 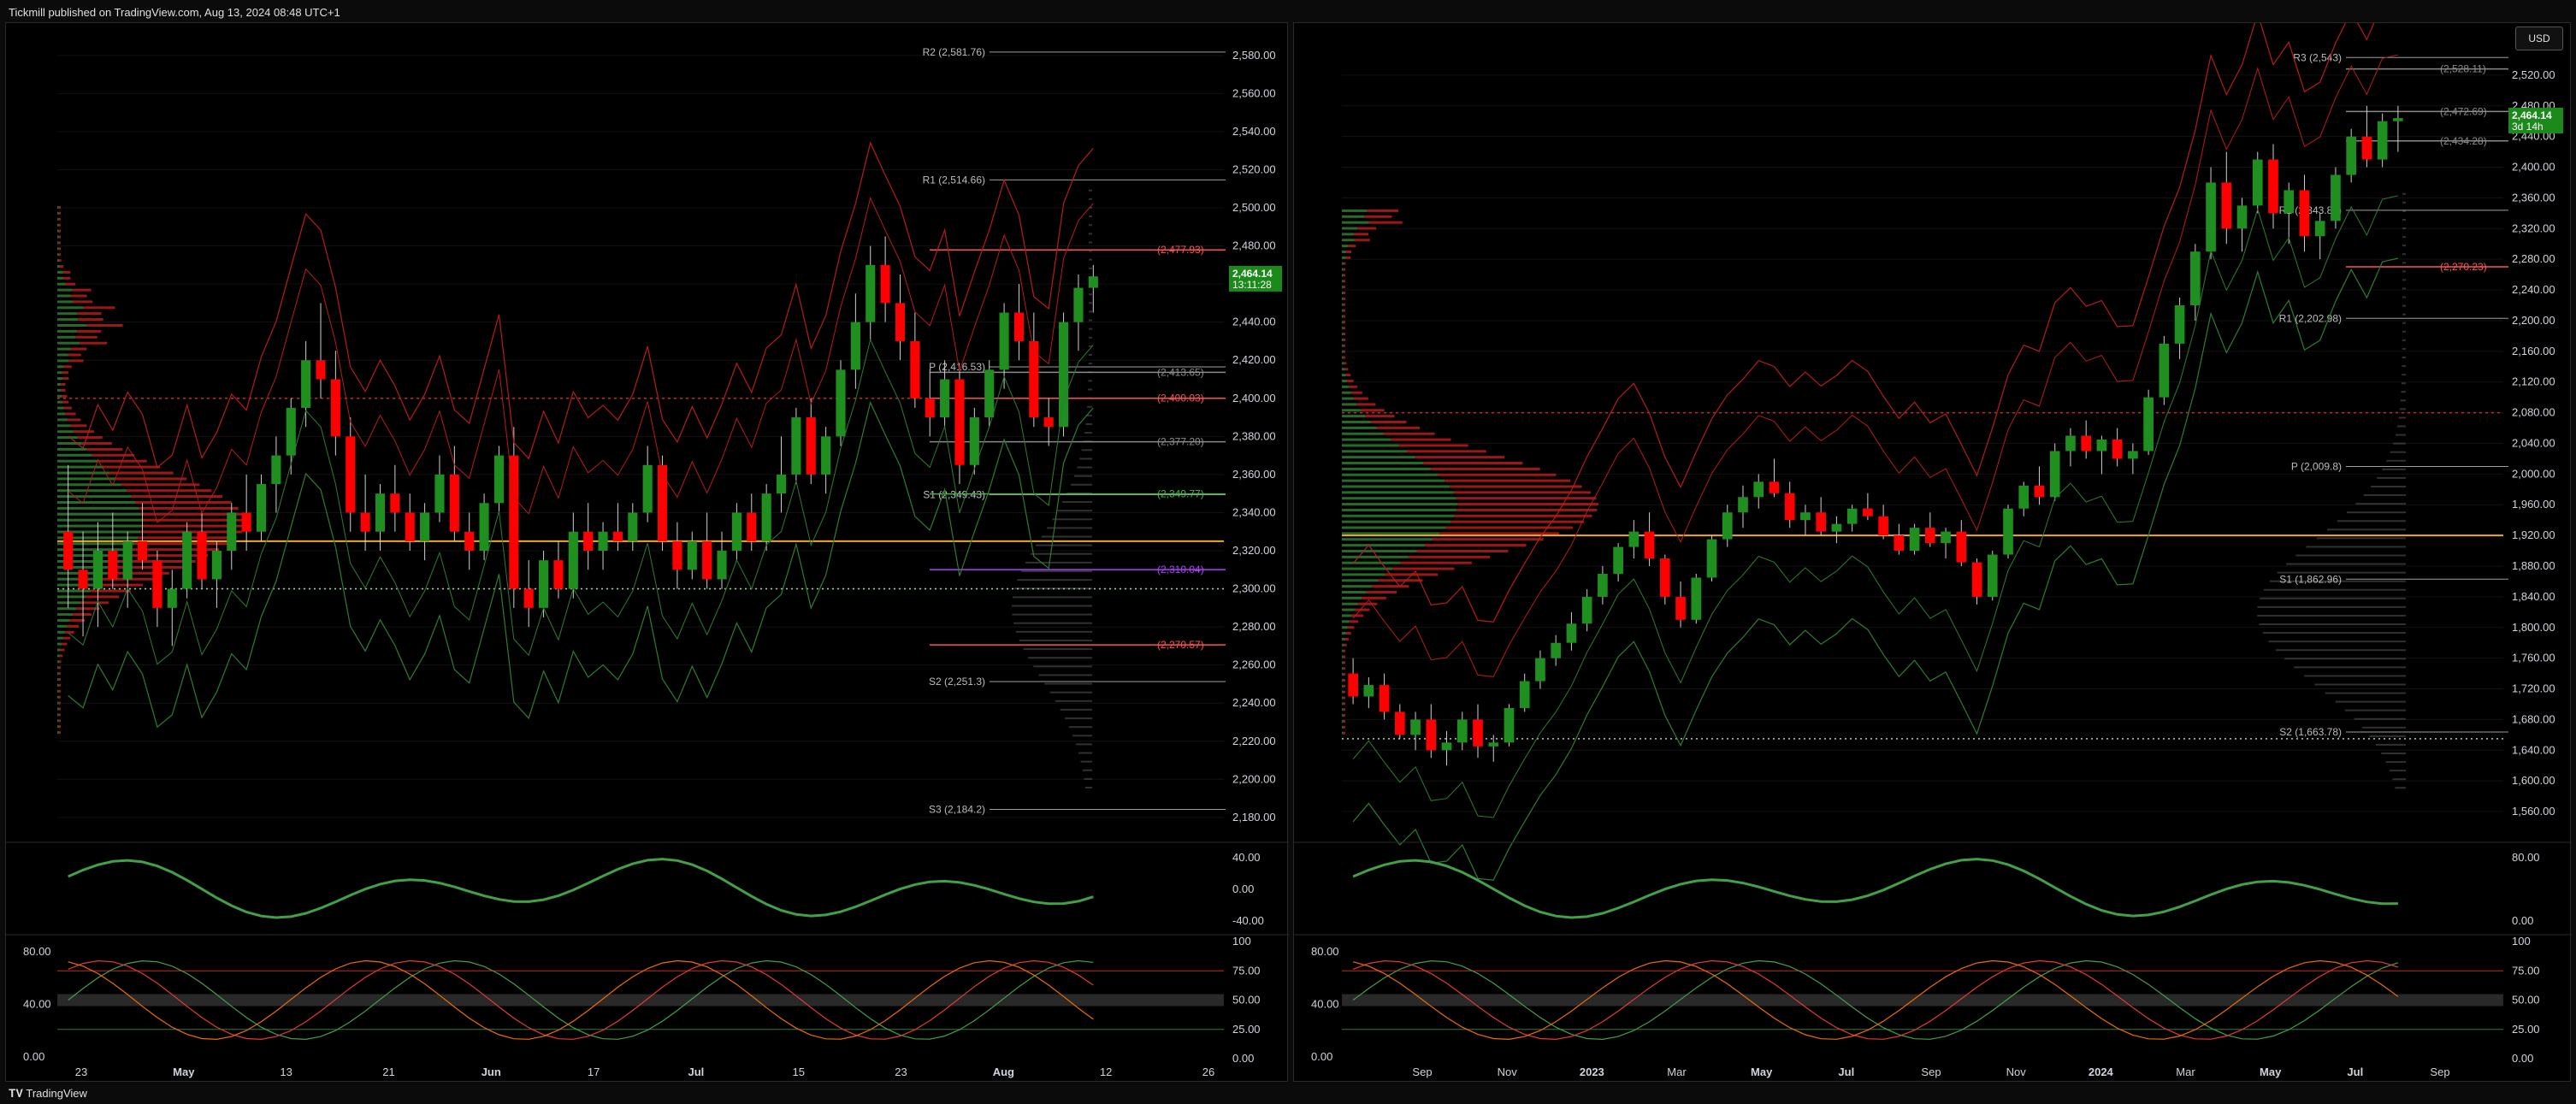 What do you see at coordinates (2101, 1072) in the screenshot?
I see `time-tick-label: 2024` at bounding box center [2101, 1072].